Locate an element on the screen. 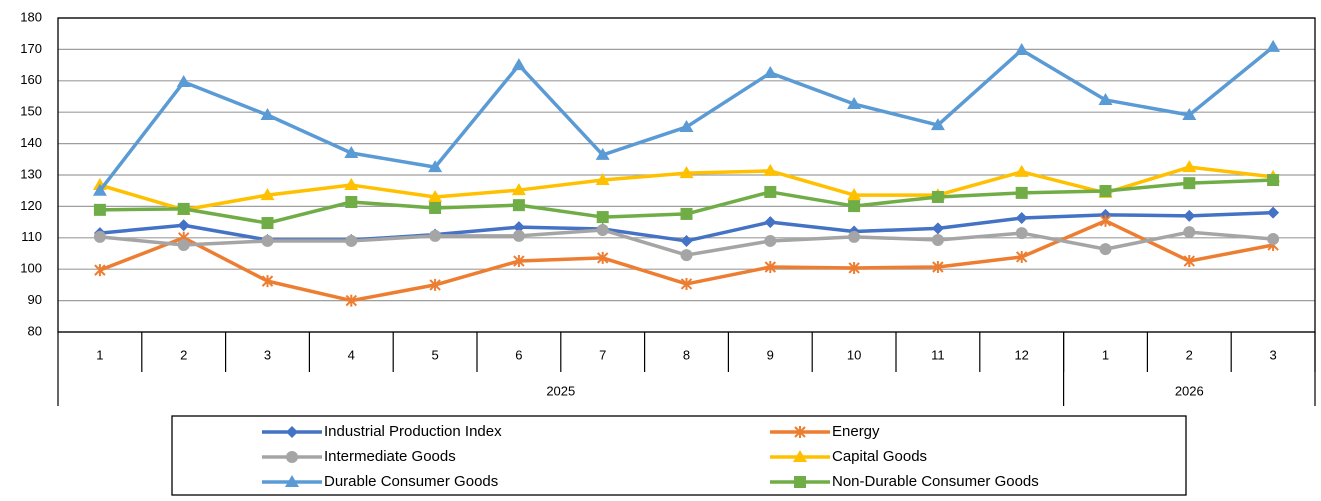 Image resolution: width=1321 pixels, height=501 pixels. y-tick-label: 80 is located at coordinates (35, 330).